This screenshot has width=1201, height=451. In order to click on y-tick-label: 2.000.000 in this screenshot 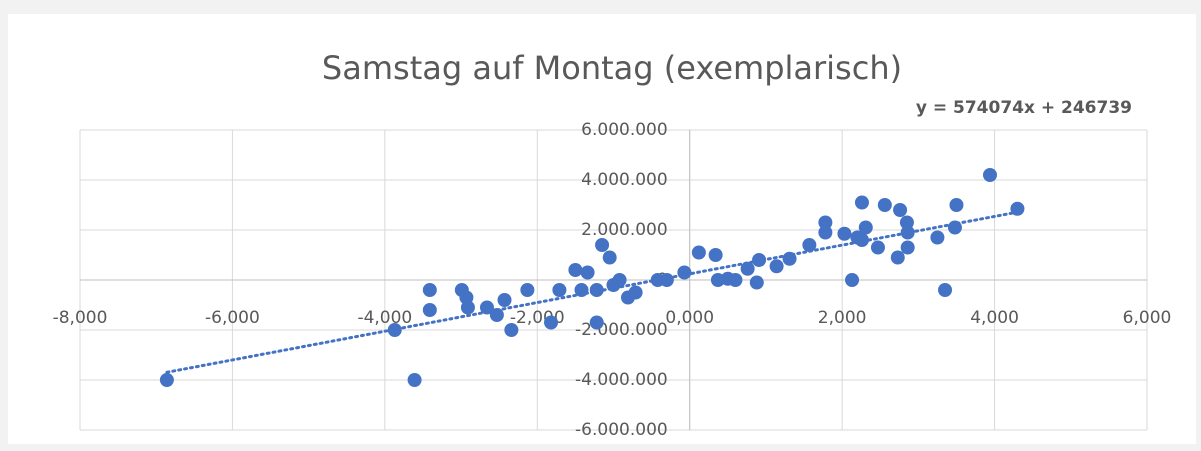, I will do `click(624, 230)`.